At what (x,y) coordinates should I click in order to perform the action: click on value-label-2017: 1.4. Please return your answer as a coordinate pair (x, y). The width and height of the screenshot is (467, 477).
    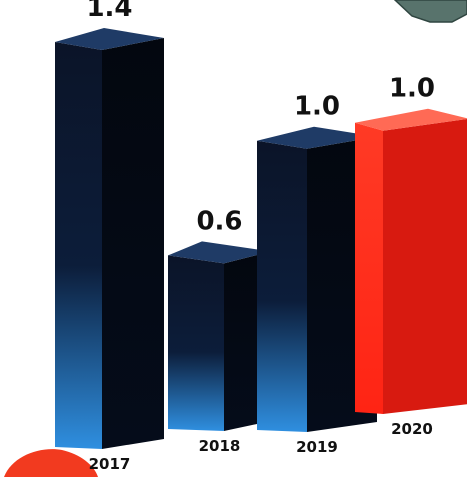
    Looking at the image, I should click on (109, 11).